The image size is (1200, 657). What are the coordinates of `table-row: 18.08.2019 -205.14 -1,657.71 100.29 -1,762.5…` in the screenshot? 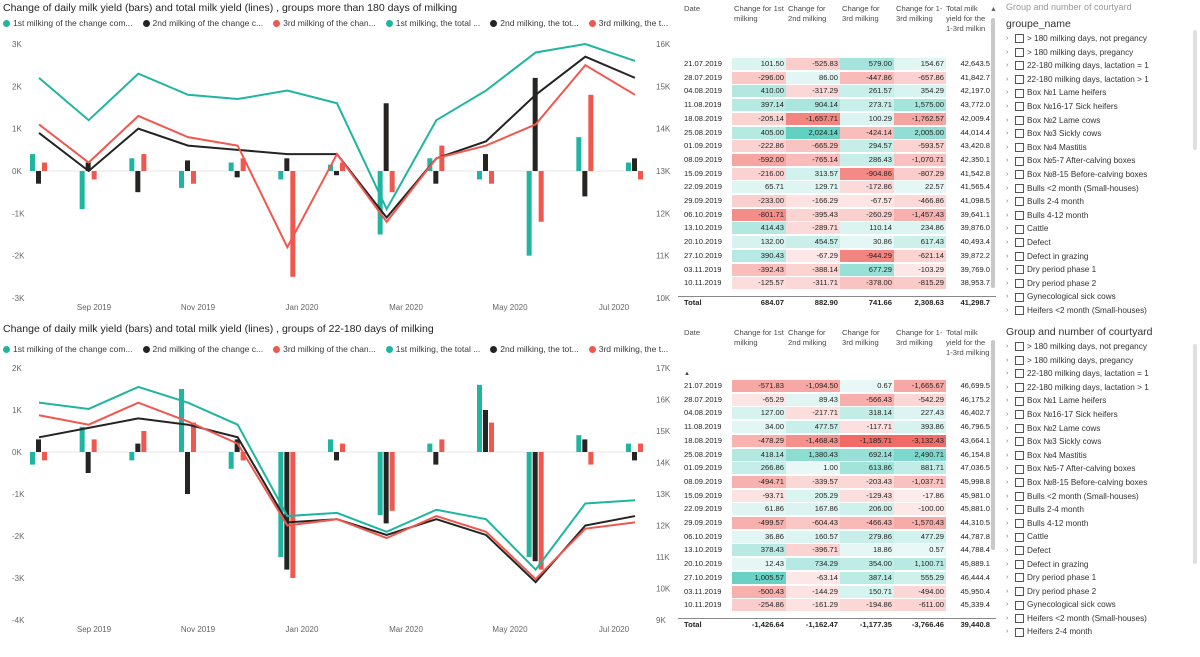 It's located at (837, 118).